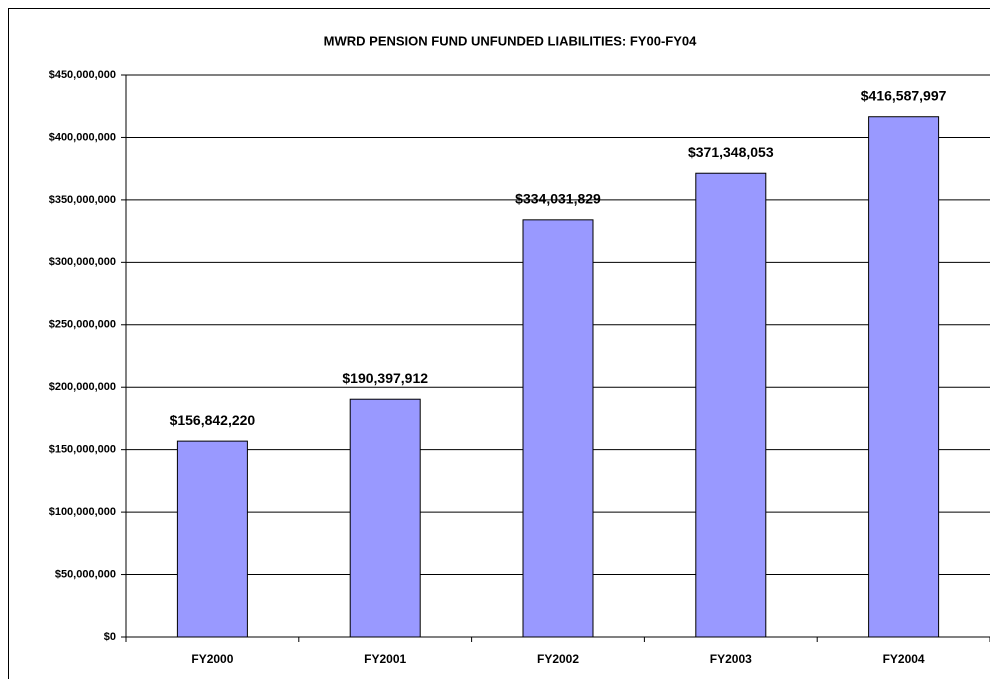 The image size is (990, 679). What do you see at coordinates (385, 378) in the screenshot?
I see `value-label: $190,397,912` at bounding box center [385, 378].